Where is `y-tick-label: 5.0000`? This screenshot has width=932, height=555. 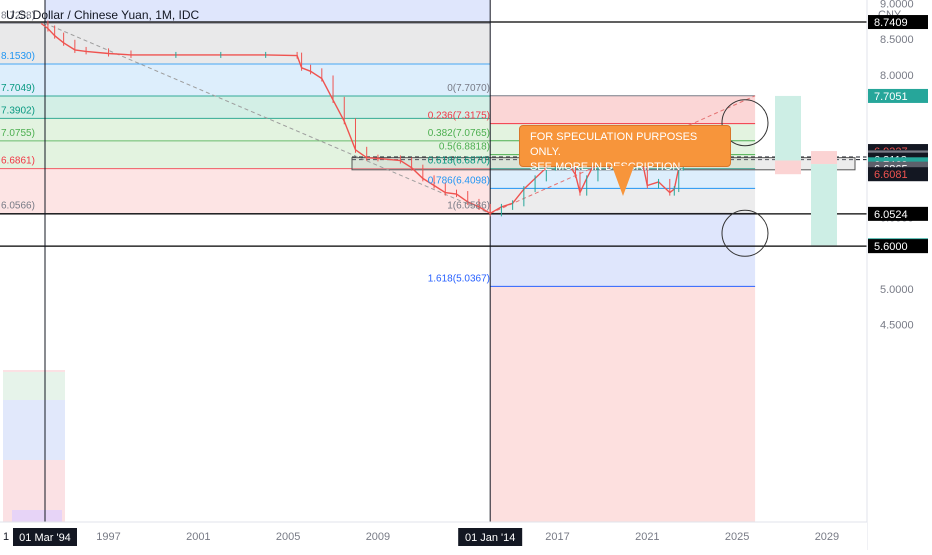 y-tick-label: 5.0000 is located at coordinates (897, 290).